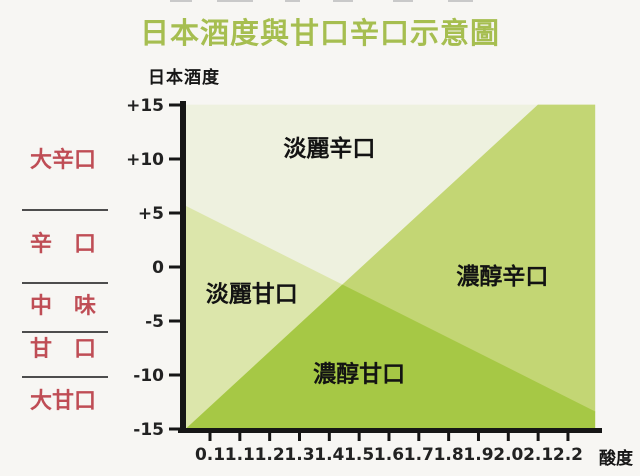 This screenshot has width=640, height=476. Describe the element at coordinates (62, 349) in the screenshot. I see `scale-item-sweet: 甘 口` at that location.